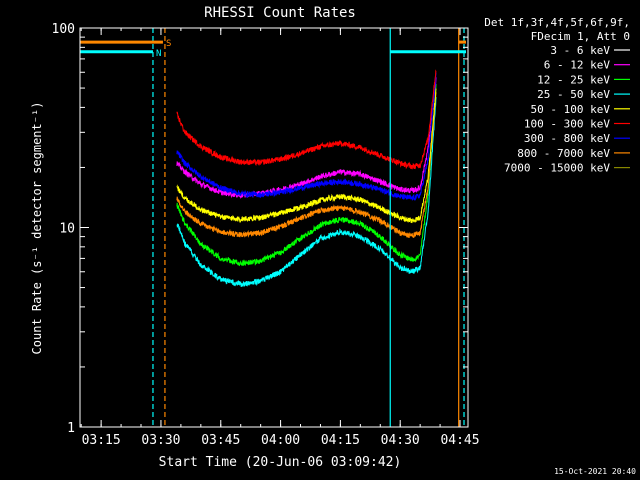  Describe the element at coordinates (220, 440) in the screenshot. I see `x-tick-label-2: 03:45` at that location.